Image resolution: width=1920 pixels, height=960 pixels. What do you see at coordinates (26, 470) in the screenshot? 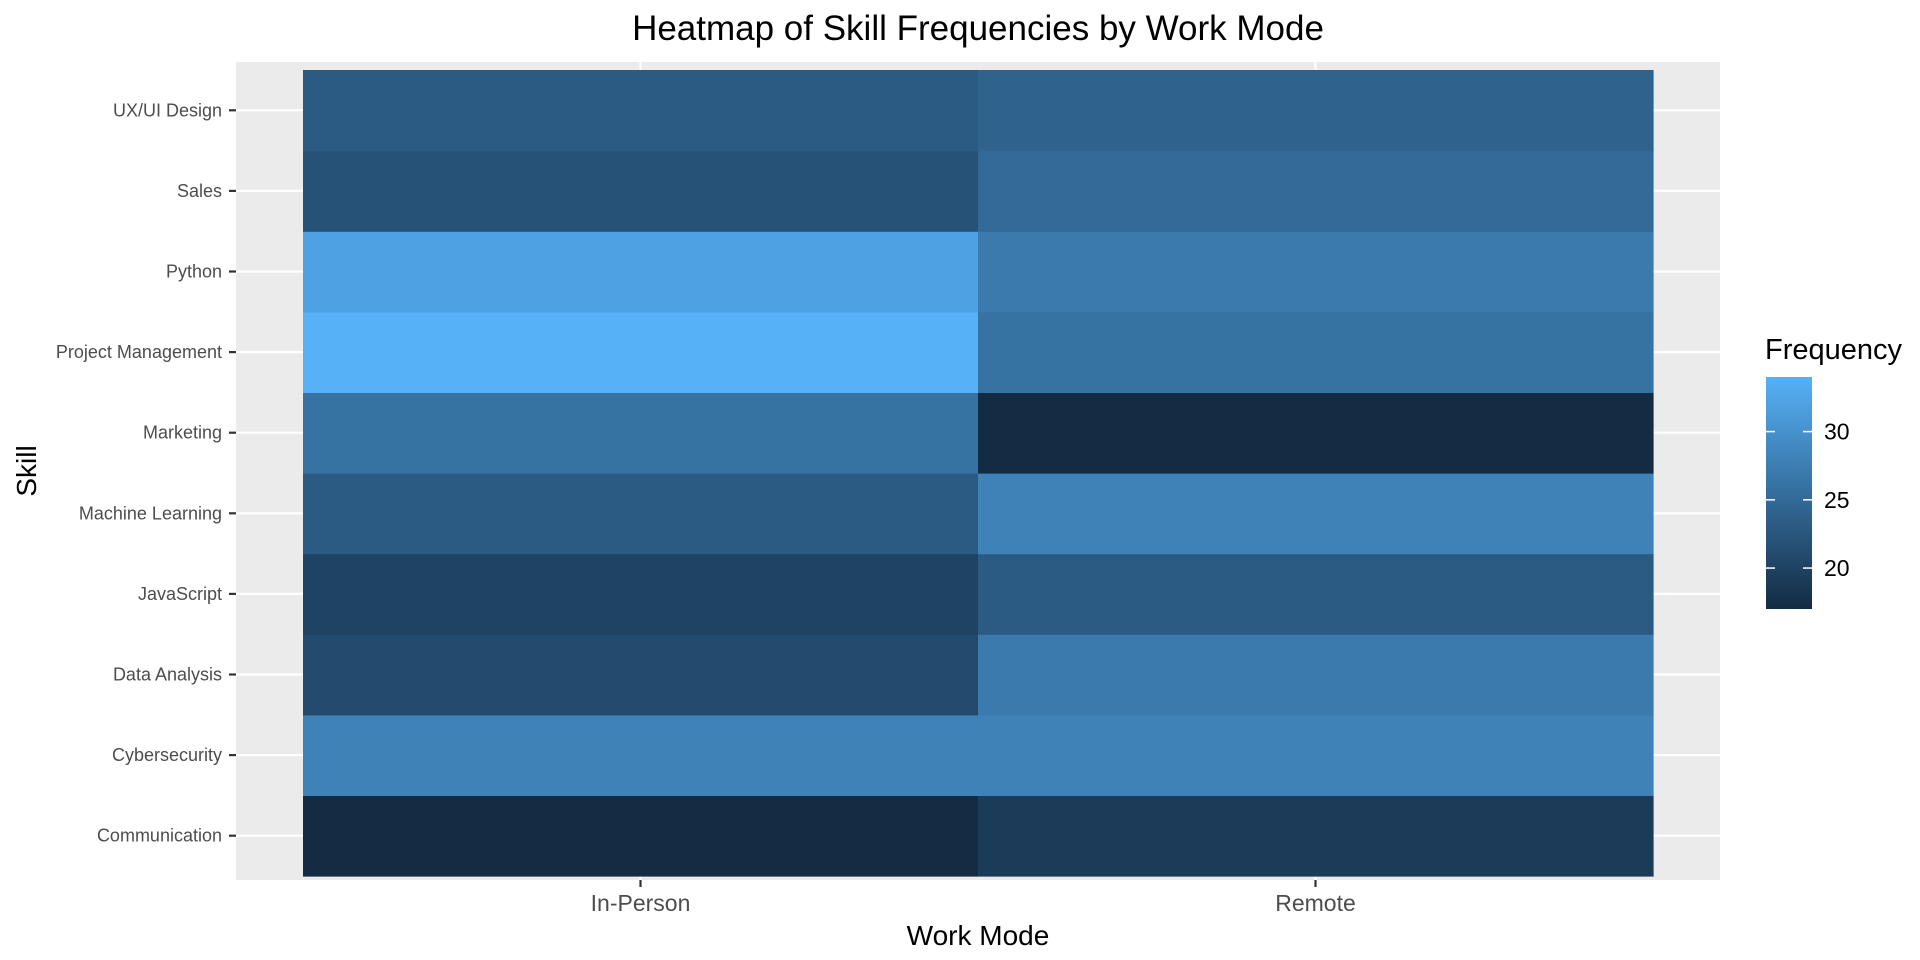
I see `y-axis-title: Skill` at bounding box center [26, 470].